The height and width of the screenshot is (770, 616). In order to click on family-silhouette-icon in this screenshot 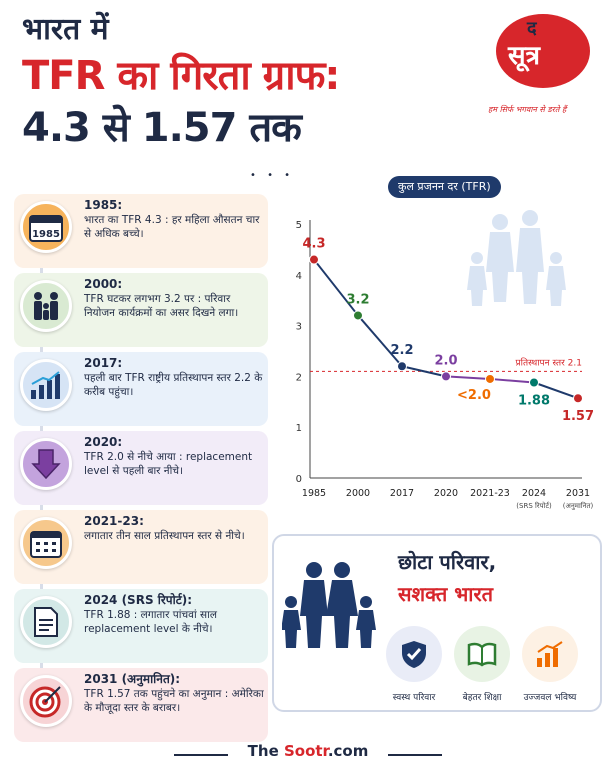, I will do `click(516, 258)`.